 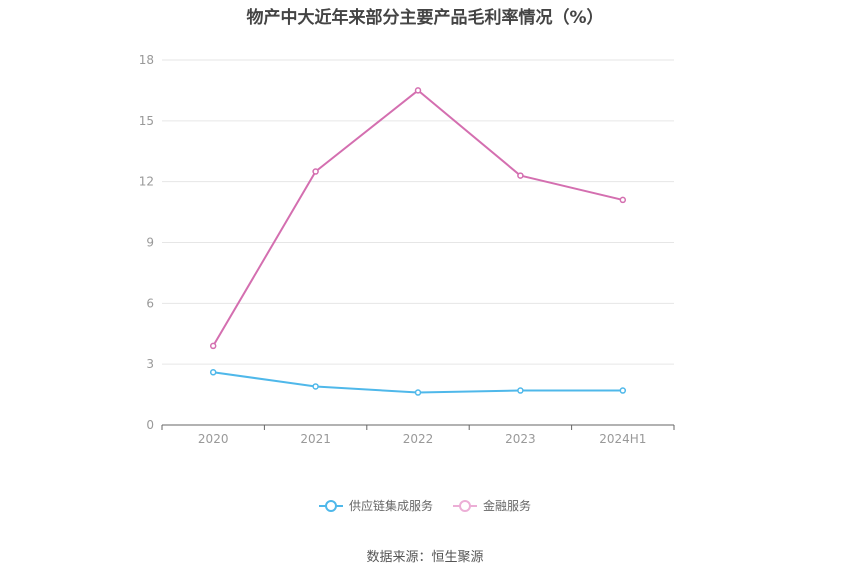 What do you see at coordinates (146, 60) in the screenshot?
I see `y-tick-label: 18` at bounding box center [146, 60].